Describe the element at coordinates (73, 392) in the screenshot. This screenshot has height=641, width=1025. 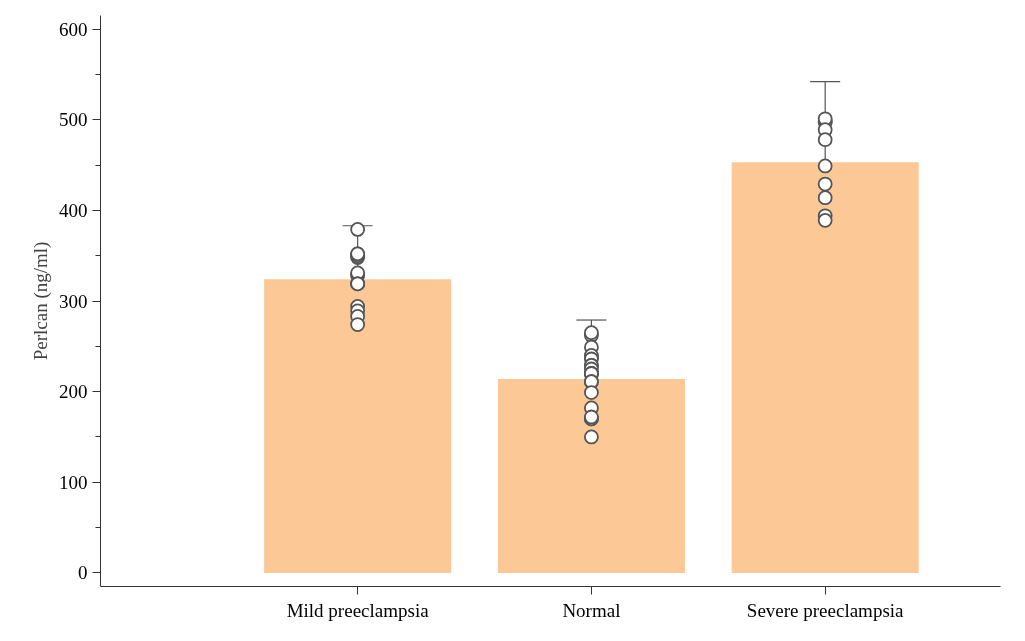
I see `y-tick-label: 200` at that location.